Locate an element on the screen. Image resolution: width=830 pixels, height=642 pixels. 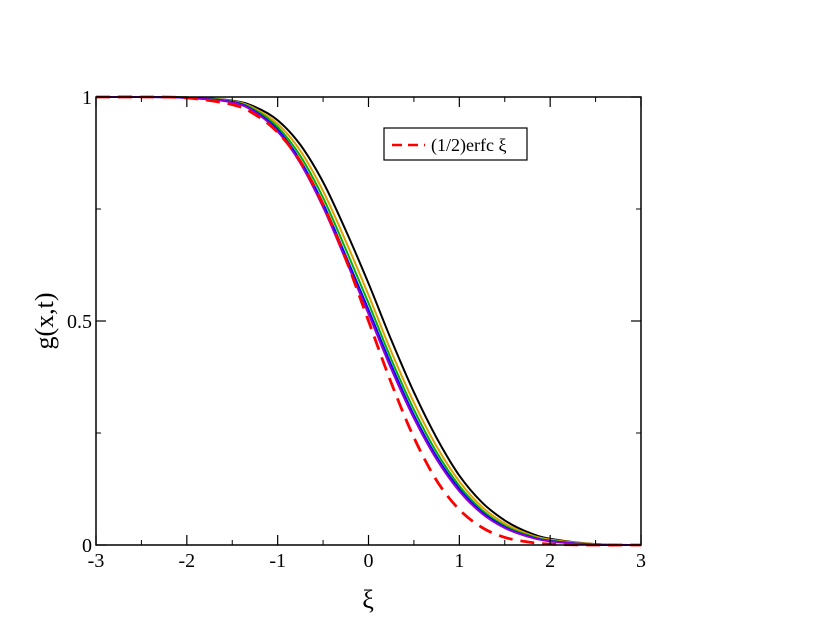
y-tick-labels: 00.51 is located at coordinates (79, 322).